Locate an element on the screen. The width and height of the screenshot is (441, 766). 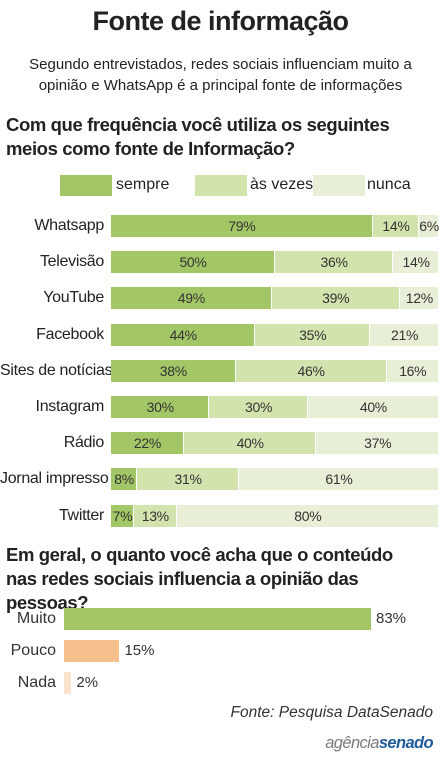
data-label: 12% is located at coordinates (419, 298).